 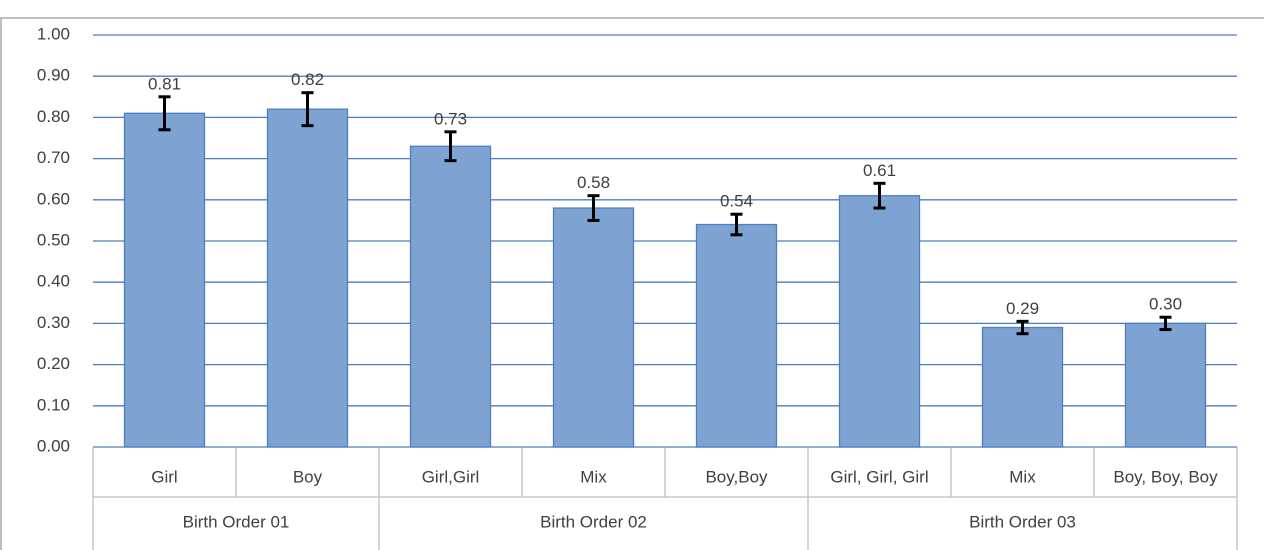 I want to click on data-label: 0.29, so click(x=1022, y=308).